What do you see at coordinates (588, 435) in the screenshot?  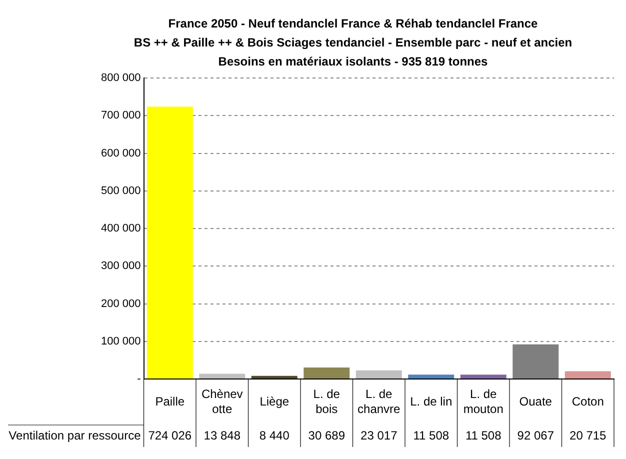 I see `data-label: 20 715` at bounding box center [588, 435].